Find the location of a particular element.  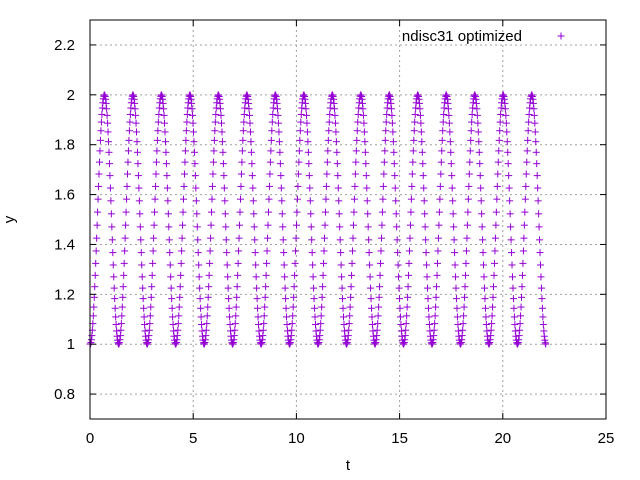

x-tick-label: 10 is located at coordinates (296, 438).